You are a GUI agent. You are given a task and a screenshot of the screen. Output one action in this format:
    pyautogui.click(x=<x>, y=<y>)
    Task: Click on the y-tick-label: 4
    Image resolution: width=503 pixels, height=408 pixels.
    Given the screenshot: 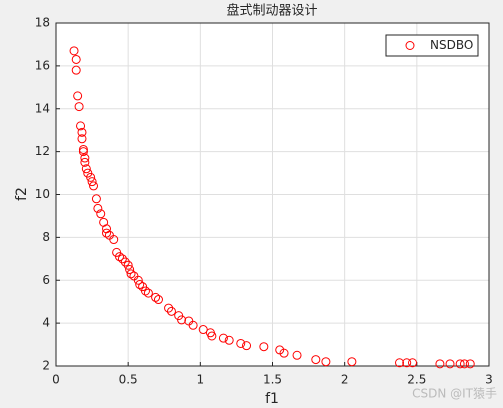 What is the action you would take?
    pyautogui.click(x=46, y=323)
    